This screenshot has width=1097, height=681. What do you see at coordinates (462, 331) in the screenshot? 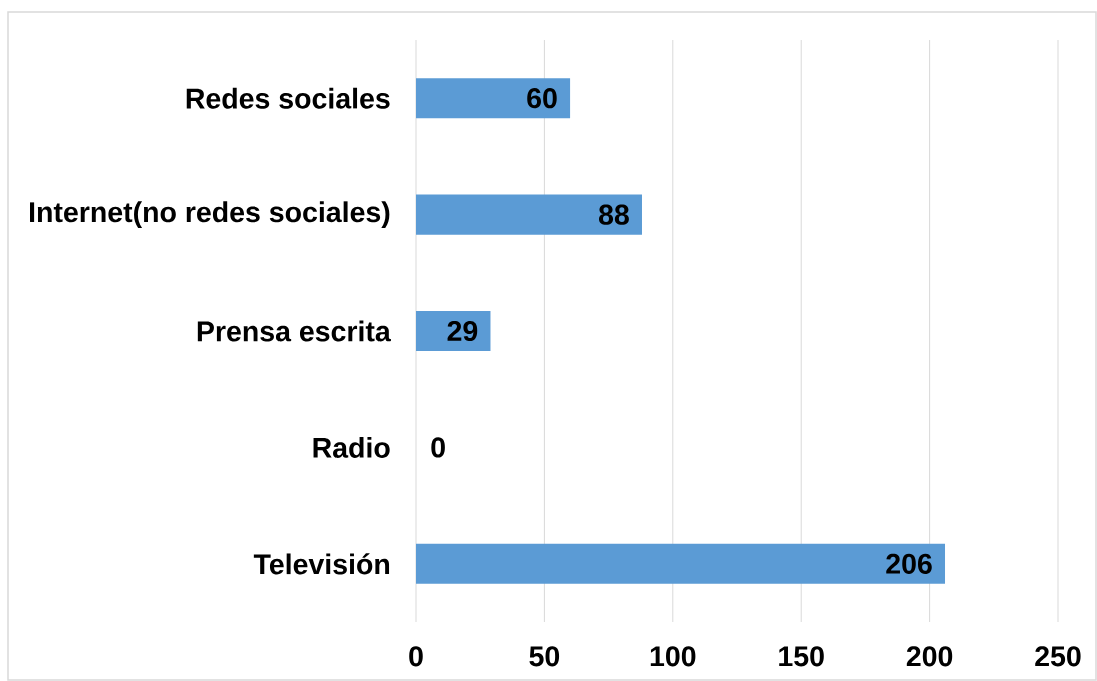
I see `data-label: 29` at bounding box center [462, 331].